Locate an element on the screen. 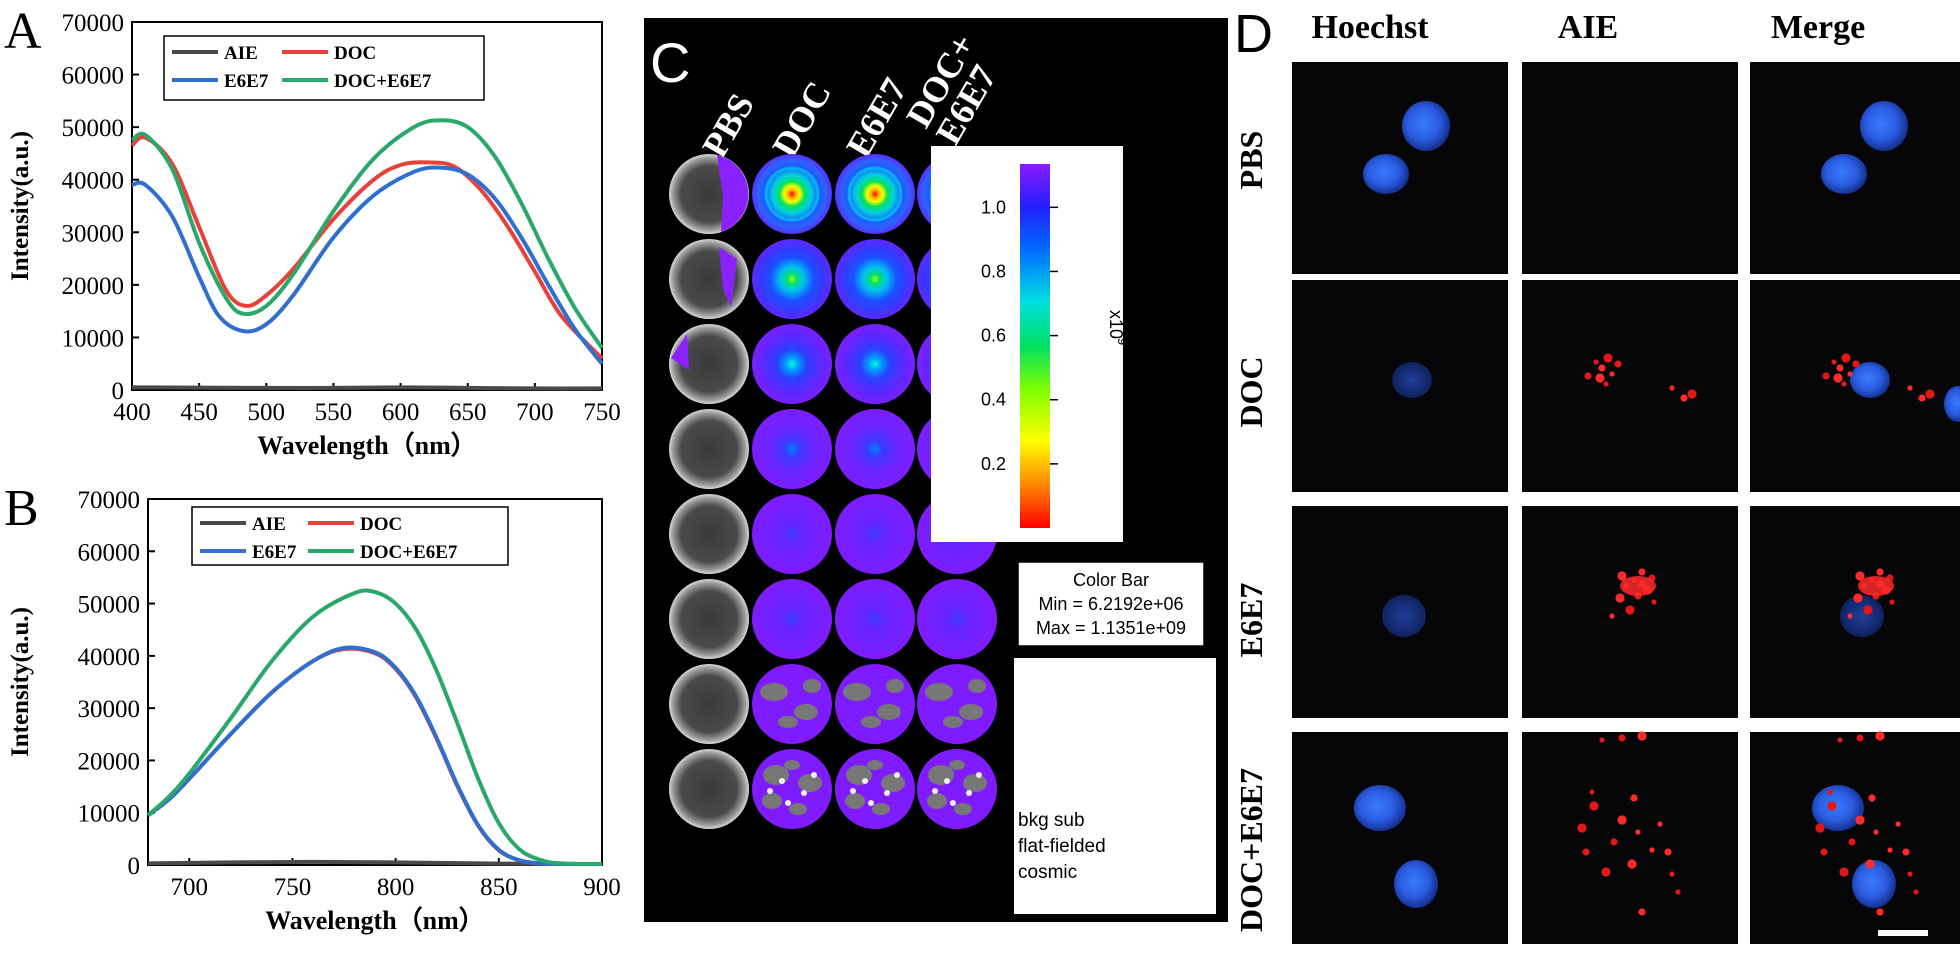  x-axis-label: Wavelength（nm） is located at coordinates (367, 445).